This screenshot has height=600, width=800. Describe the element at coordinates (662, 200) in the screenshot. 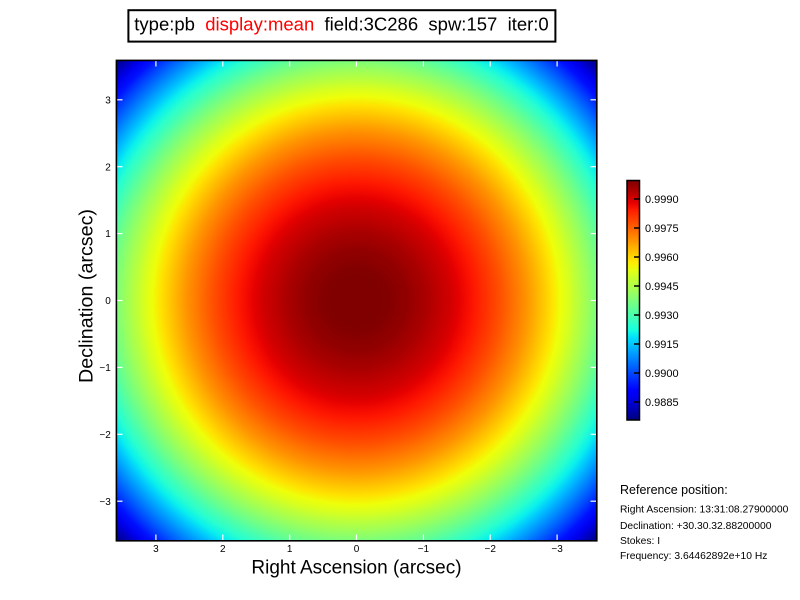

I see `svg-text: 0.9990` at that location.